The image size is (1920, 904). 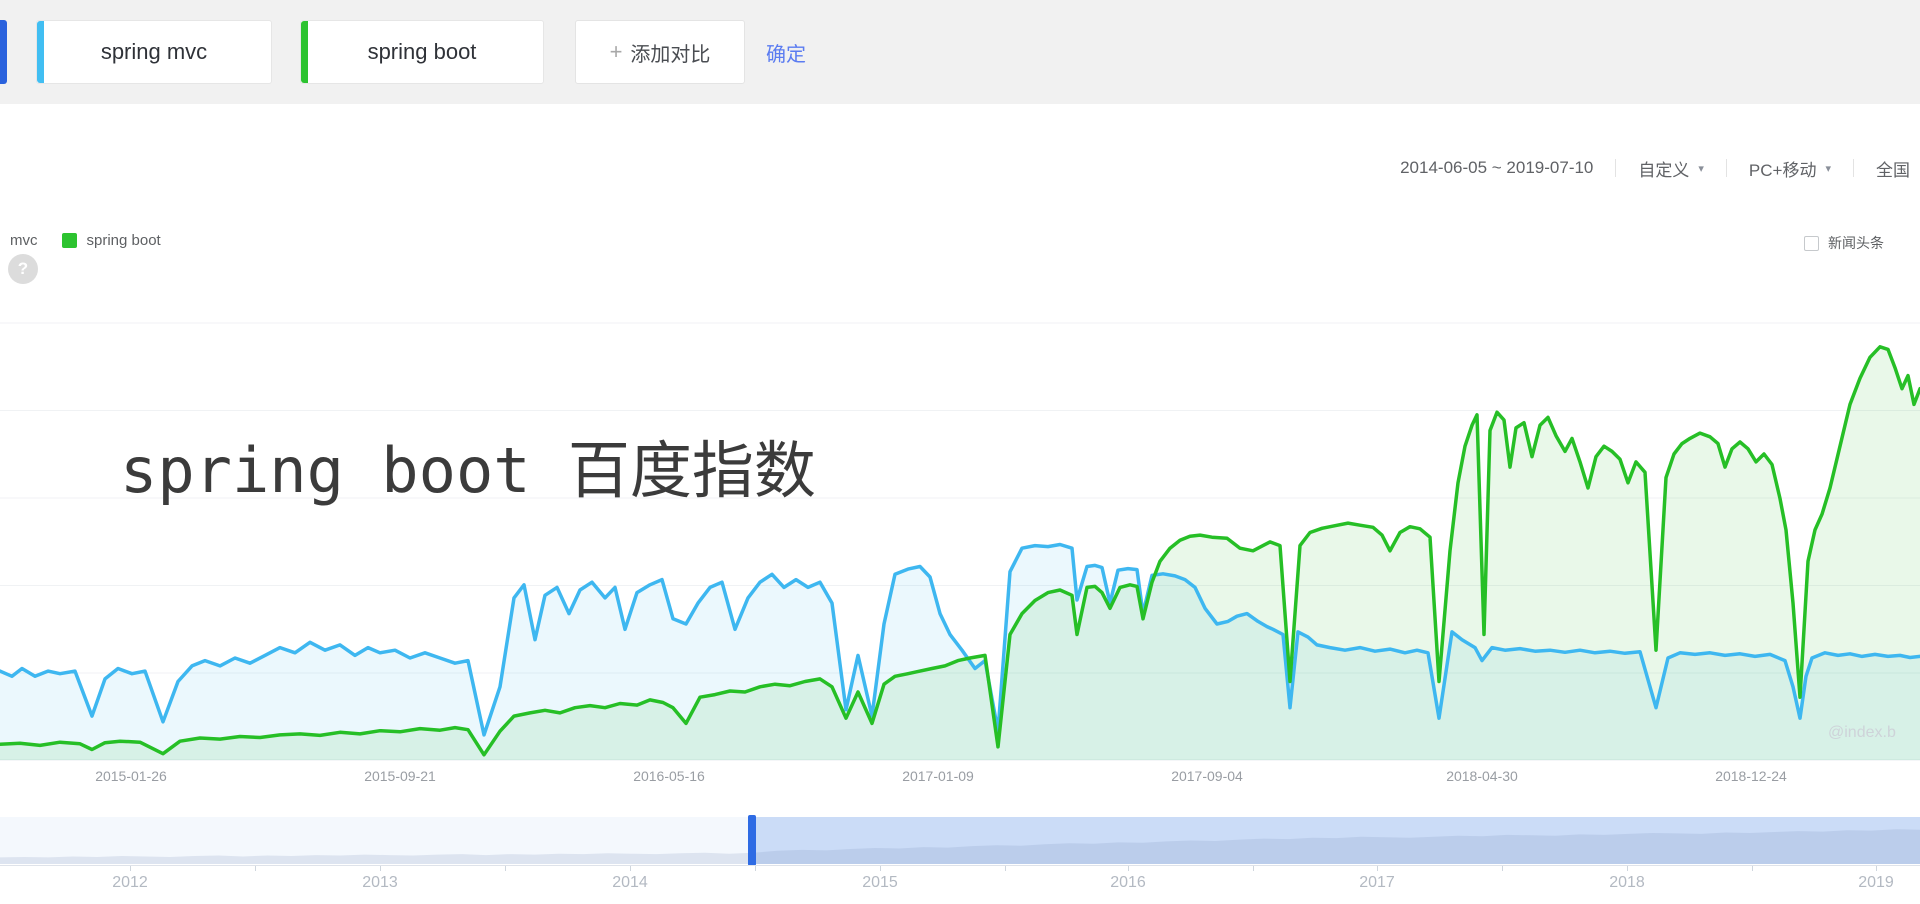 I want to click on checkbox-icon, so click(x=1811, y=243).